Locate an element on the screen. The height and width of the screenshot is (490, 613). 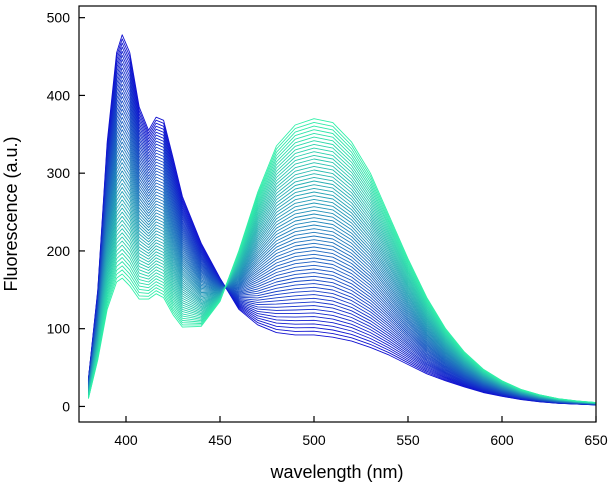
y-tick-label: 200 is located at coordinates (59, 251).